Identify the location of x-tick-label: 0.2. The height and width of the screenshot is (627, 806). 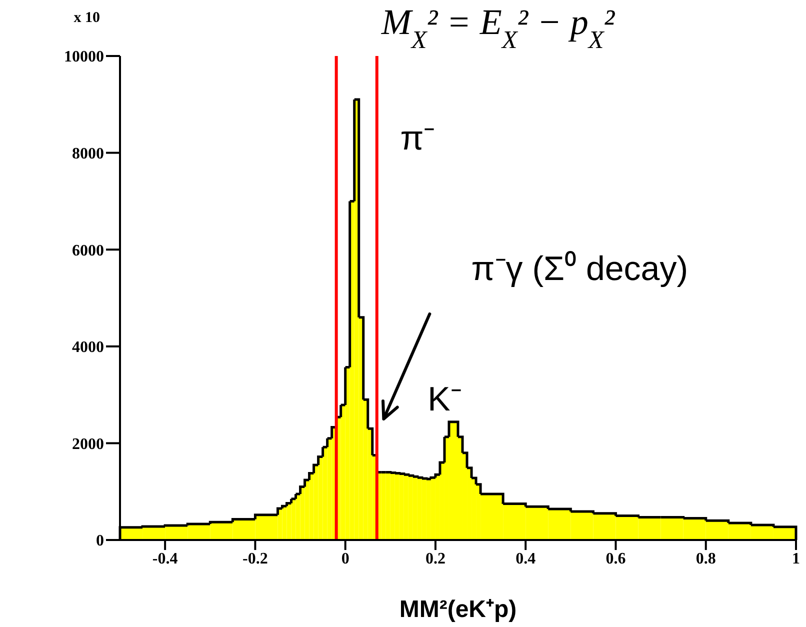
(435, 559).